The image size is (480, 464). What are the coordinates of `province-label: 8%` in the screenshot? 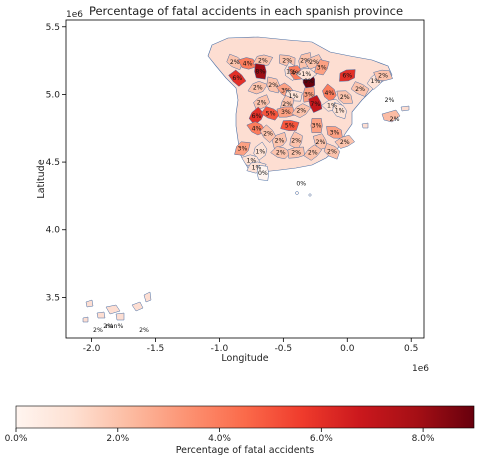 It's located at (260, 71).